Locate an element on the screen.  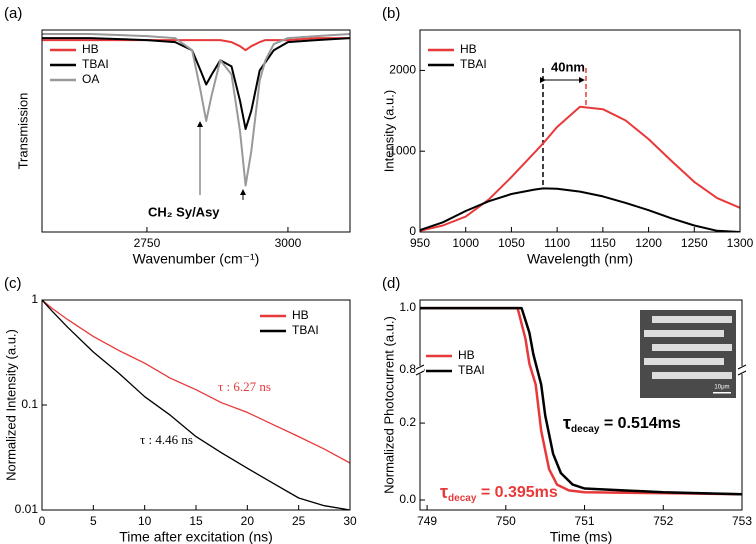
panel-label: (b) is located at coordinates (391, 13).